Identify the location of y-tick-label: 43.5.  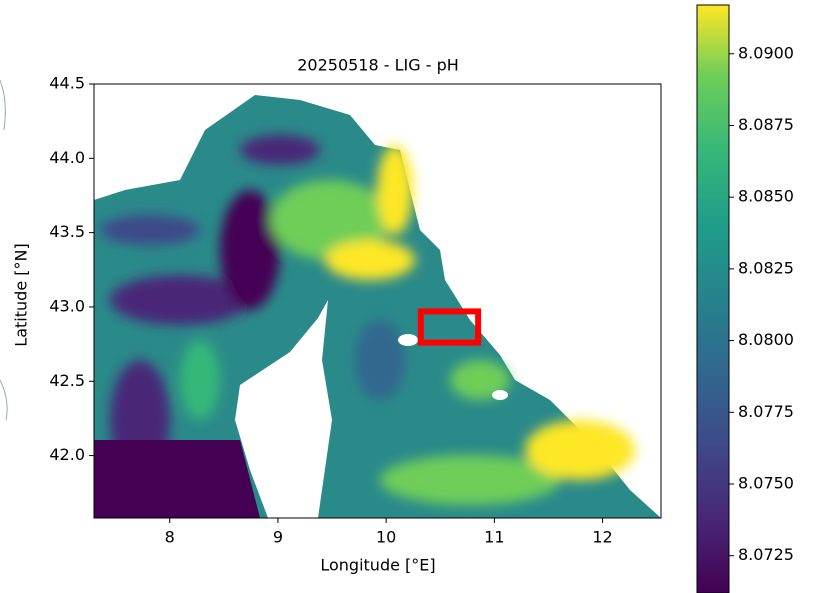
(67, 231).